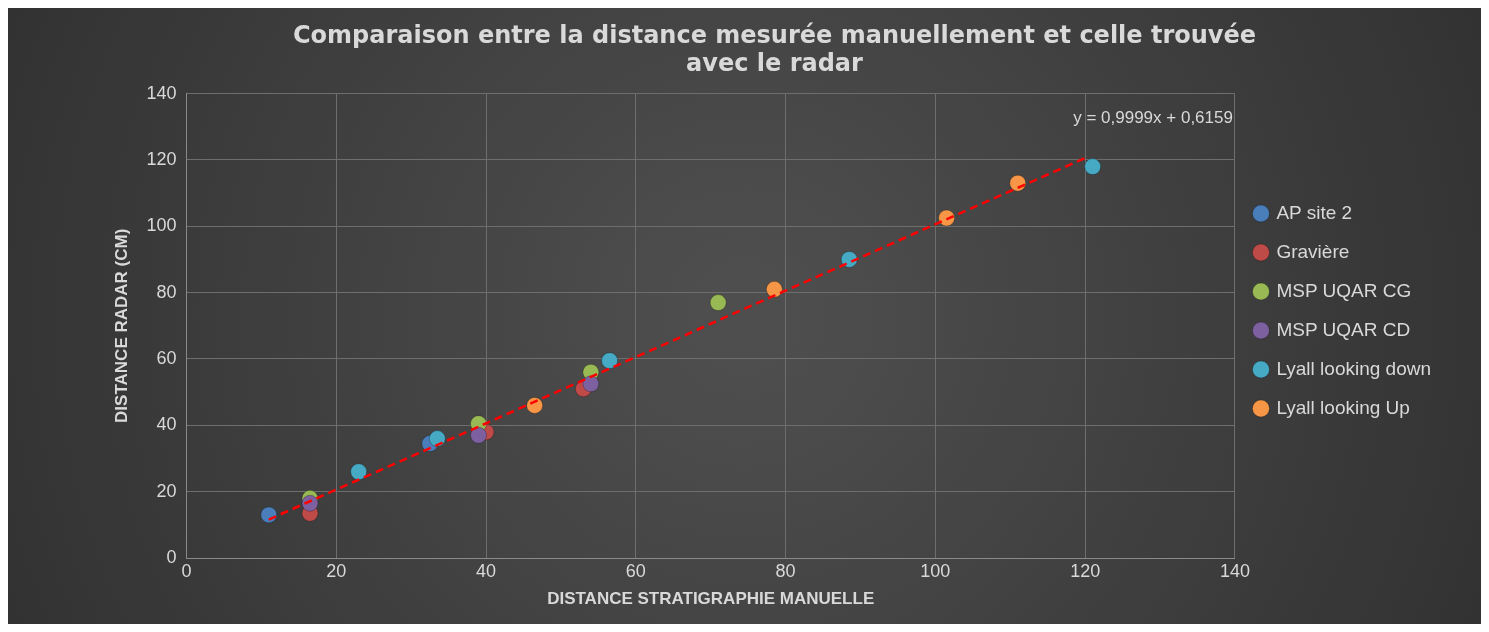 The image size is (1489, 632). What do you see at coordinates (161, 225) in the screenshot?
I see `y-tick-label: 100` at bounding box center [161, 225].